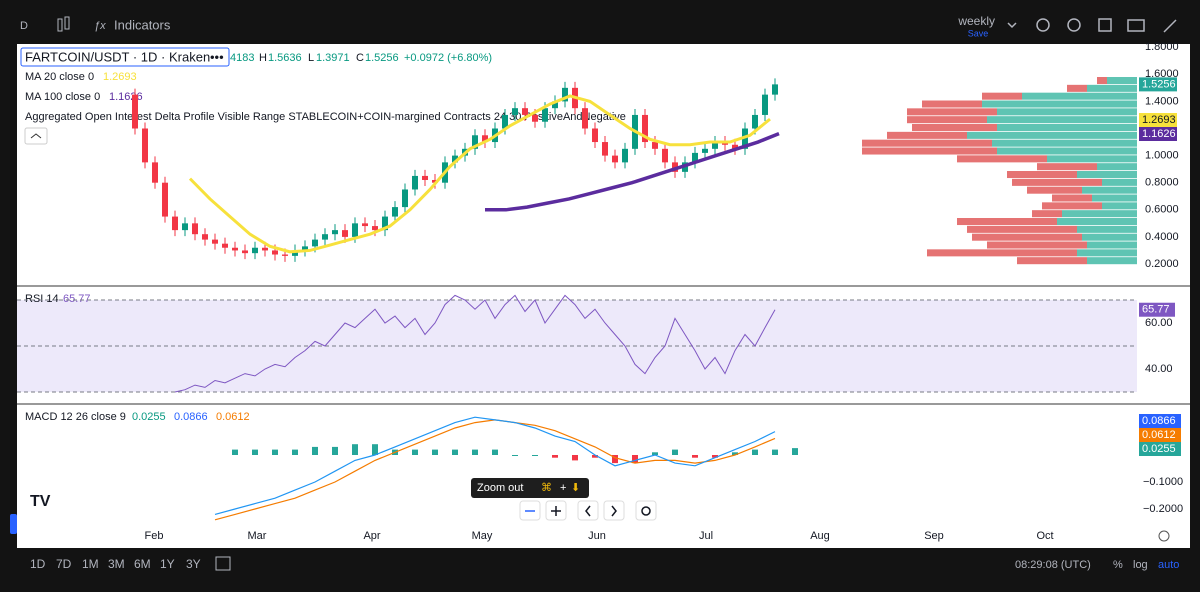 This screenshot has width=1200, height=592. What do you see at coordinates (978, 33) in the screenshot?
I see `save-button: Save` at bounding box center [978, 33].